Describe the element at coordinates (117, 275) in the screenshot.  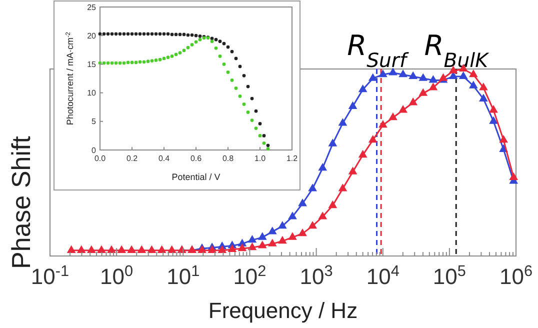
I see `x-tick-label: 10$^{0}$` at that location.